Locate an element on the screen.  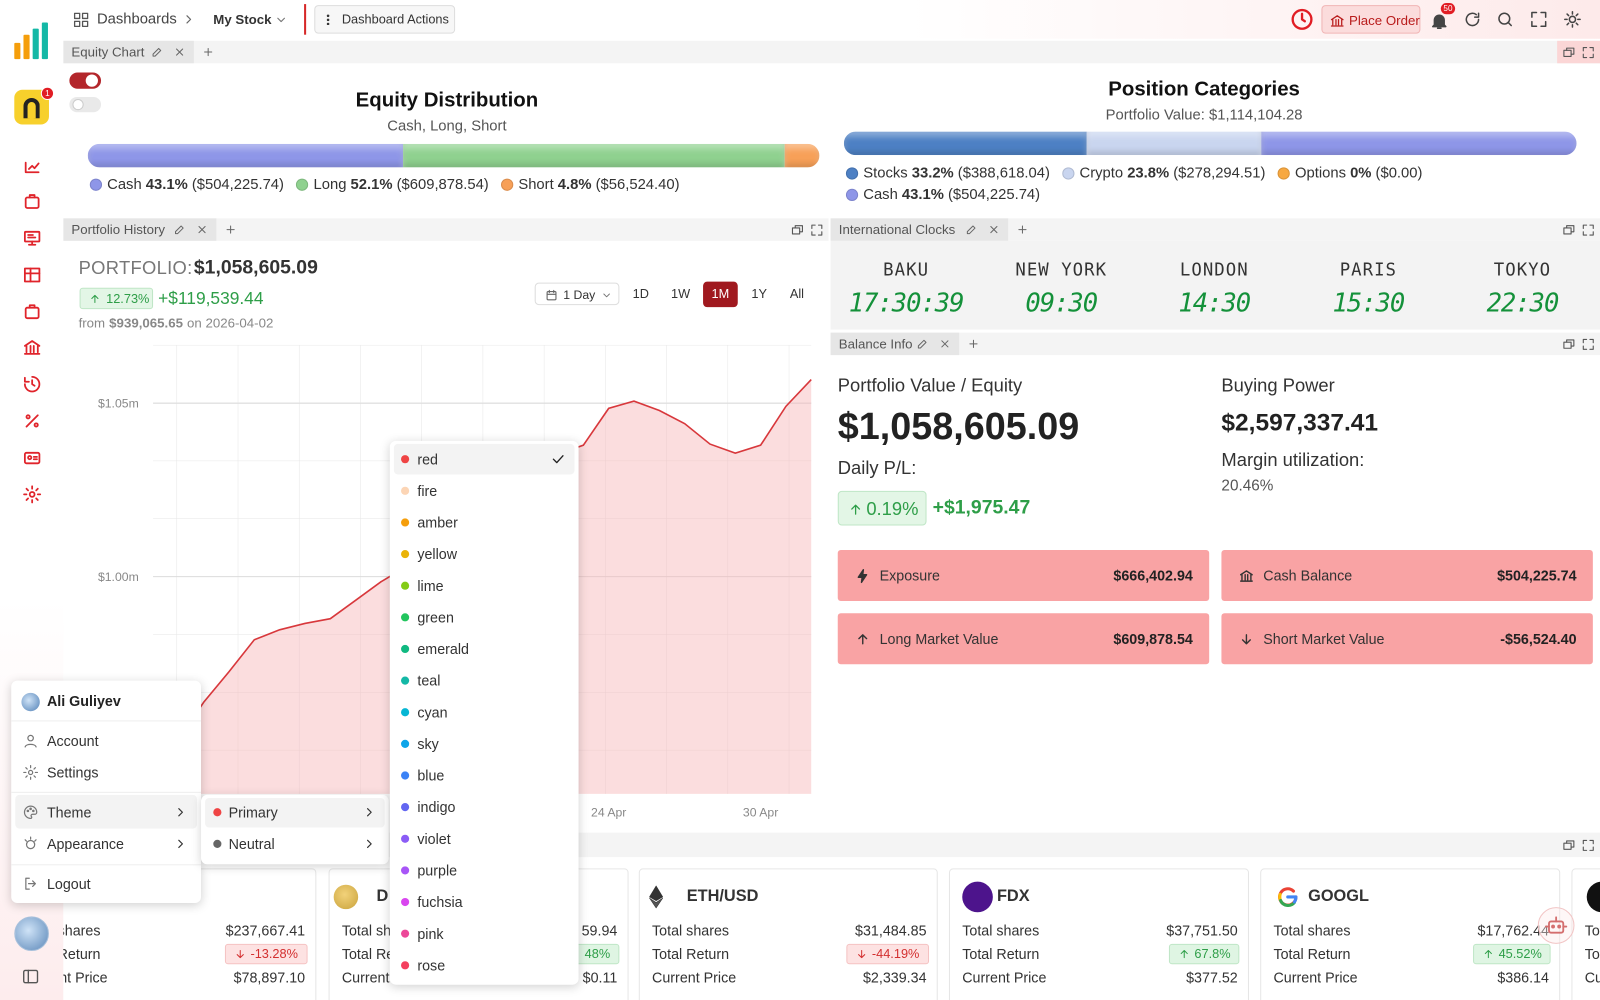
tab: Balance Info is located at coordinates (895, 344).